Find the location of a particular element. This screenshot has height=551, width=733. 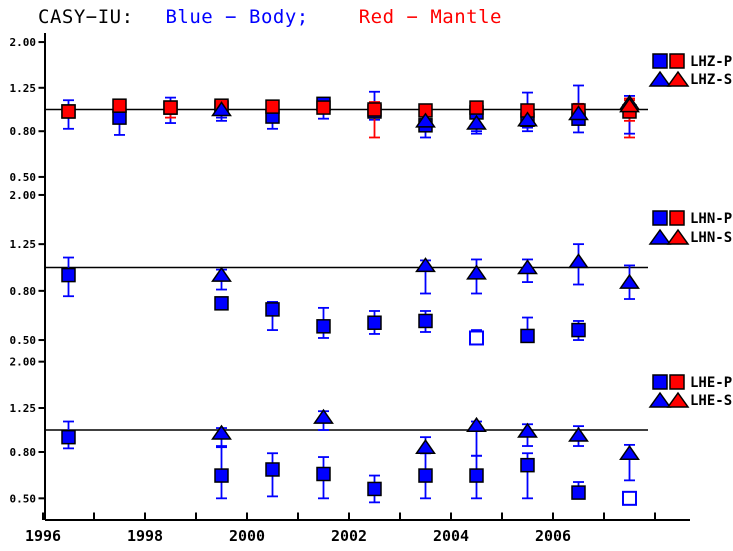

x-tick-label: 2000 is located at coordinates (247, 536).